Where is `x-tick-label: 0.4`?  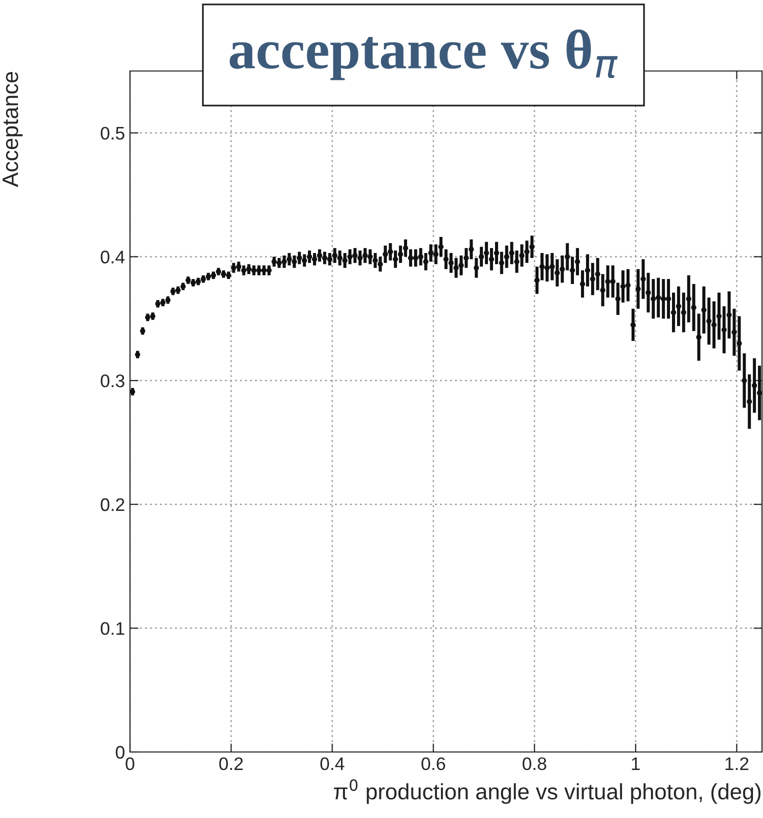
x-tick-label: 0.4 is located at coordinates (332, 763).